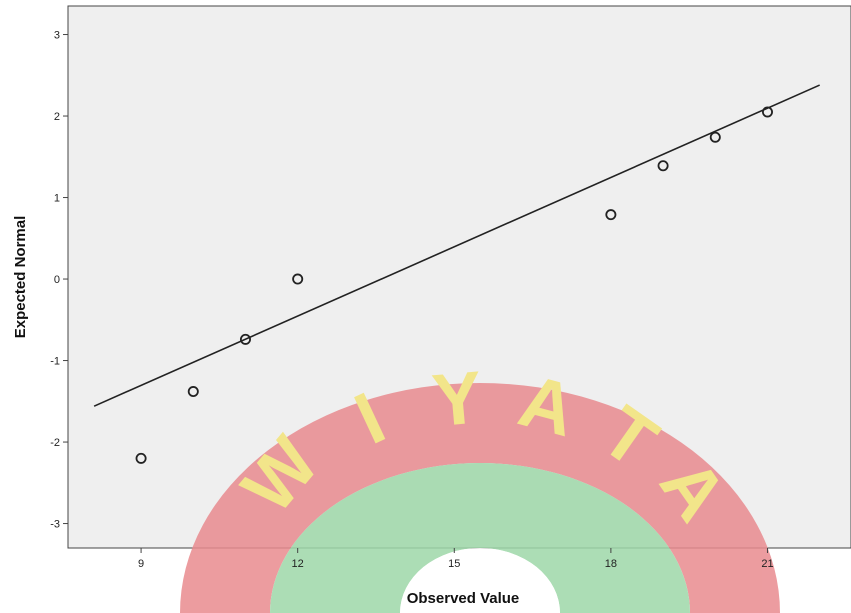 The height and width of the screenshot is (613, 851). What do you see at coordinates (611, 564) in the screenshot?
I see `x-tick-label: 18` at bounding box center [611, 564].